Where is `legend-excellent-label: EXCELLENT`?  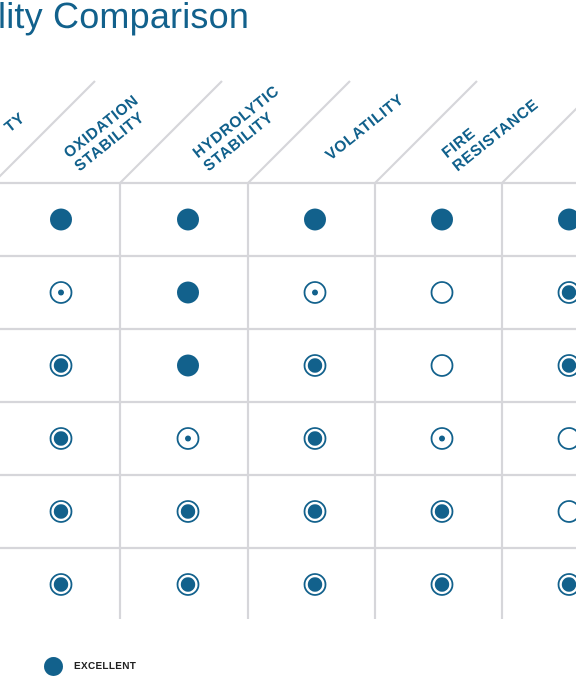
legend-excellent-label: EXCELLENT is located at coordinates (105, 666).